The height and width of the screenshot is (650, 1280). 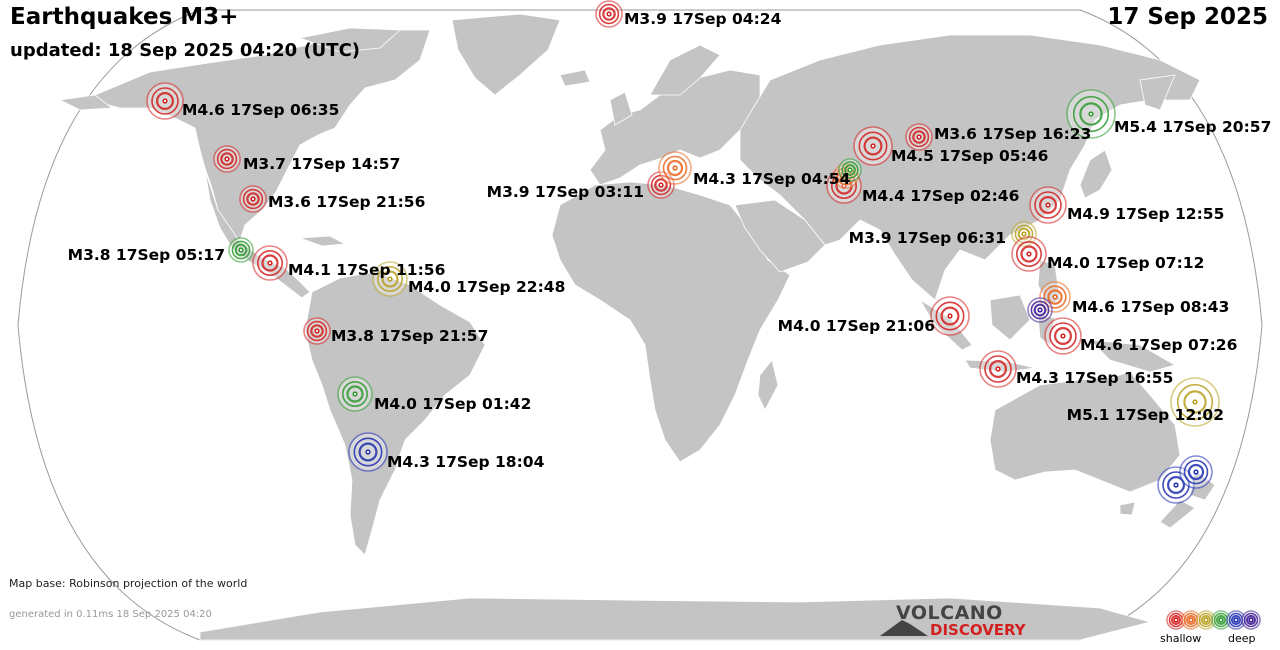 I want to click on quake-label: M3.9 17Sep 03:11, so click(x=565, y=192).